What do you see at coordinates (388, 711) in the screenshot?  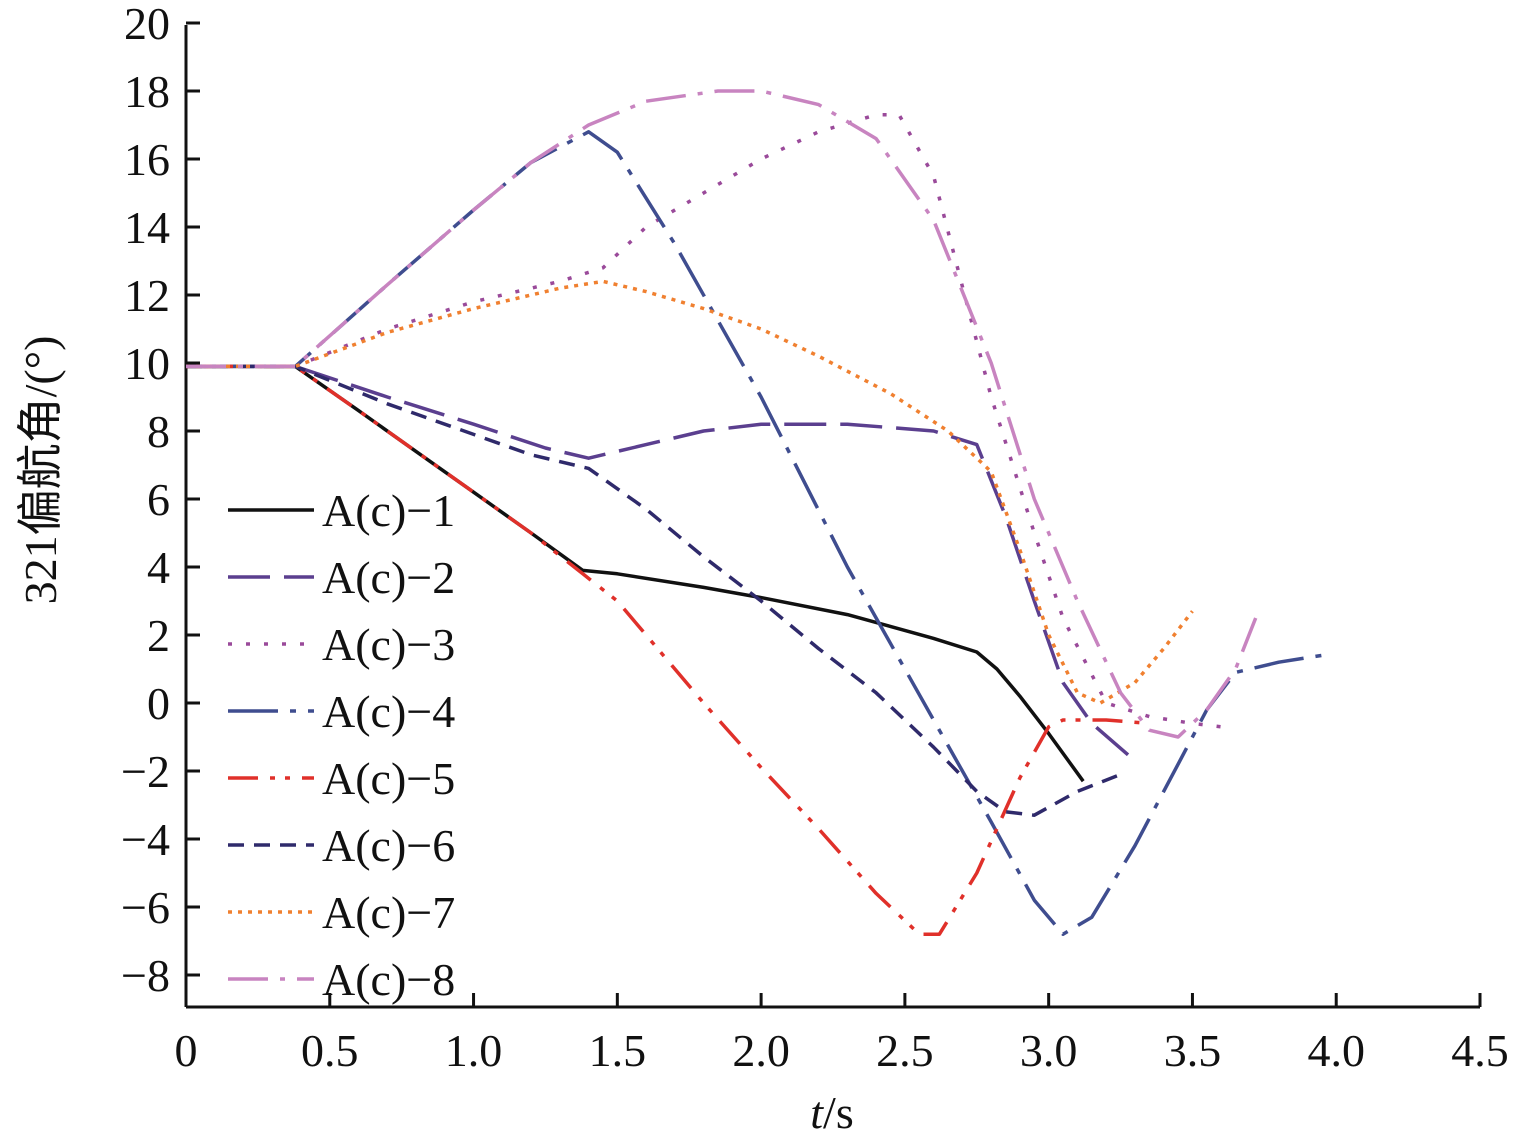 I see `legend-label: A(c)−4` at bounding box center [388, 711].